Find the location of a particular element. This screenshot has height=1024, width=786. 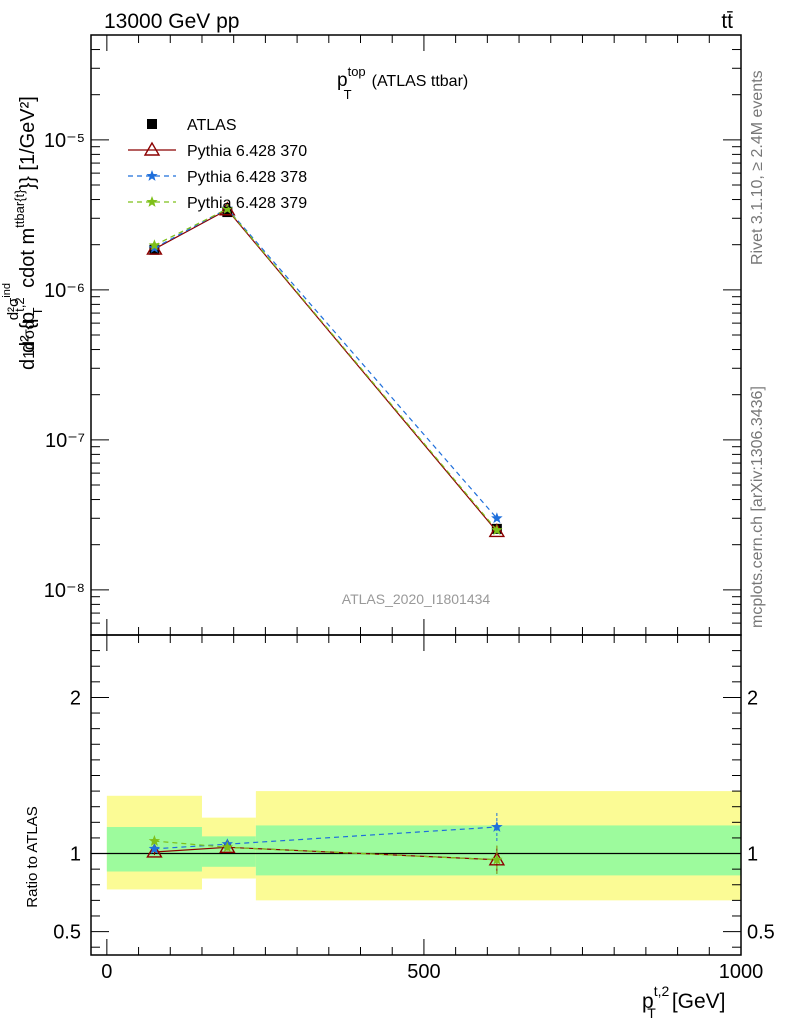

mcplots-source-label: mcplots.cern.ch [arXiv:1306.3436] is located at coordinates (757, 507).